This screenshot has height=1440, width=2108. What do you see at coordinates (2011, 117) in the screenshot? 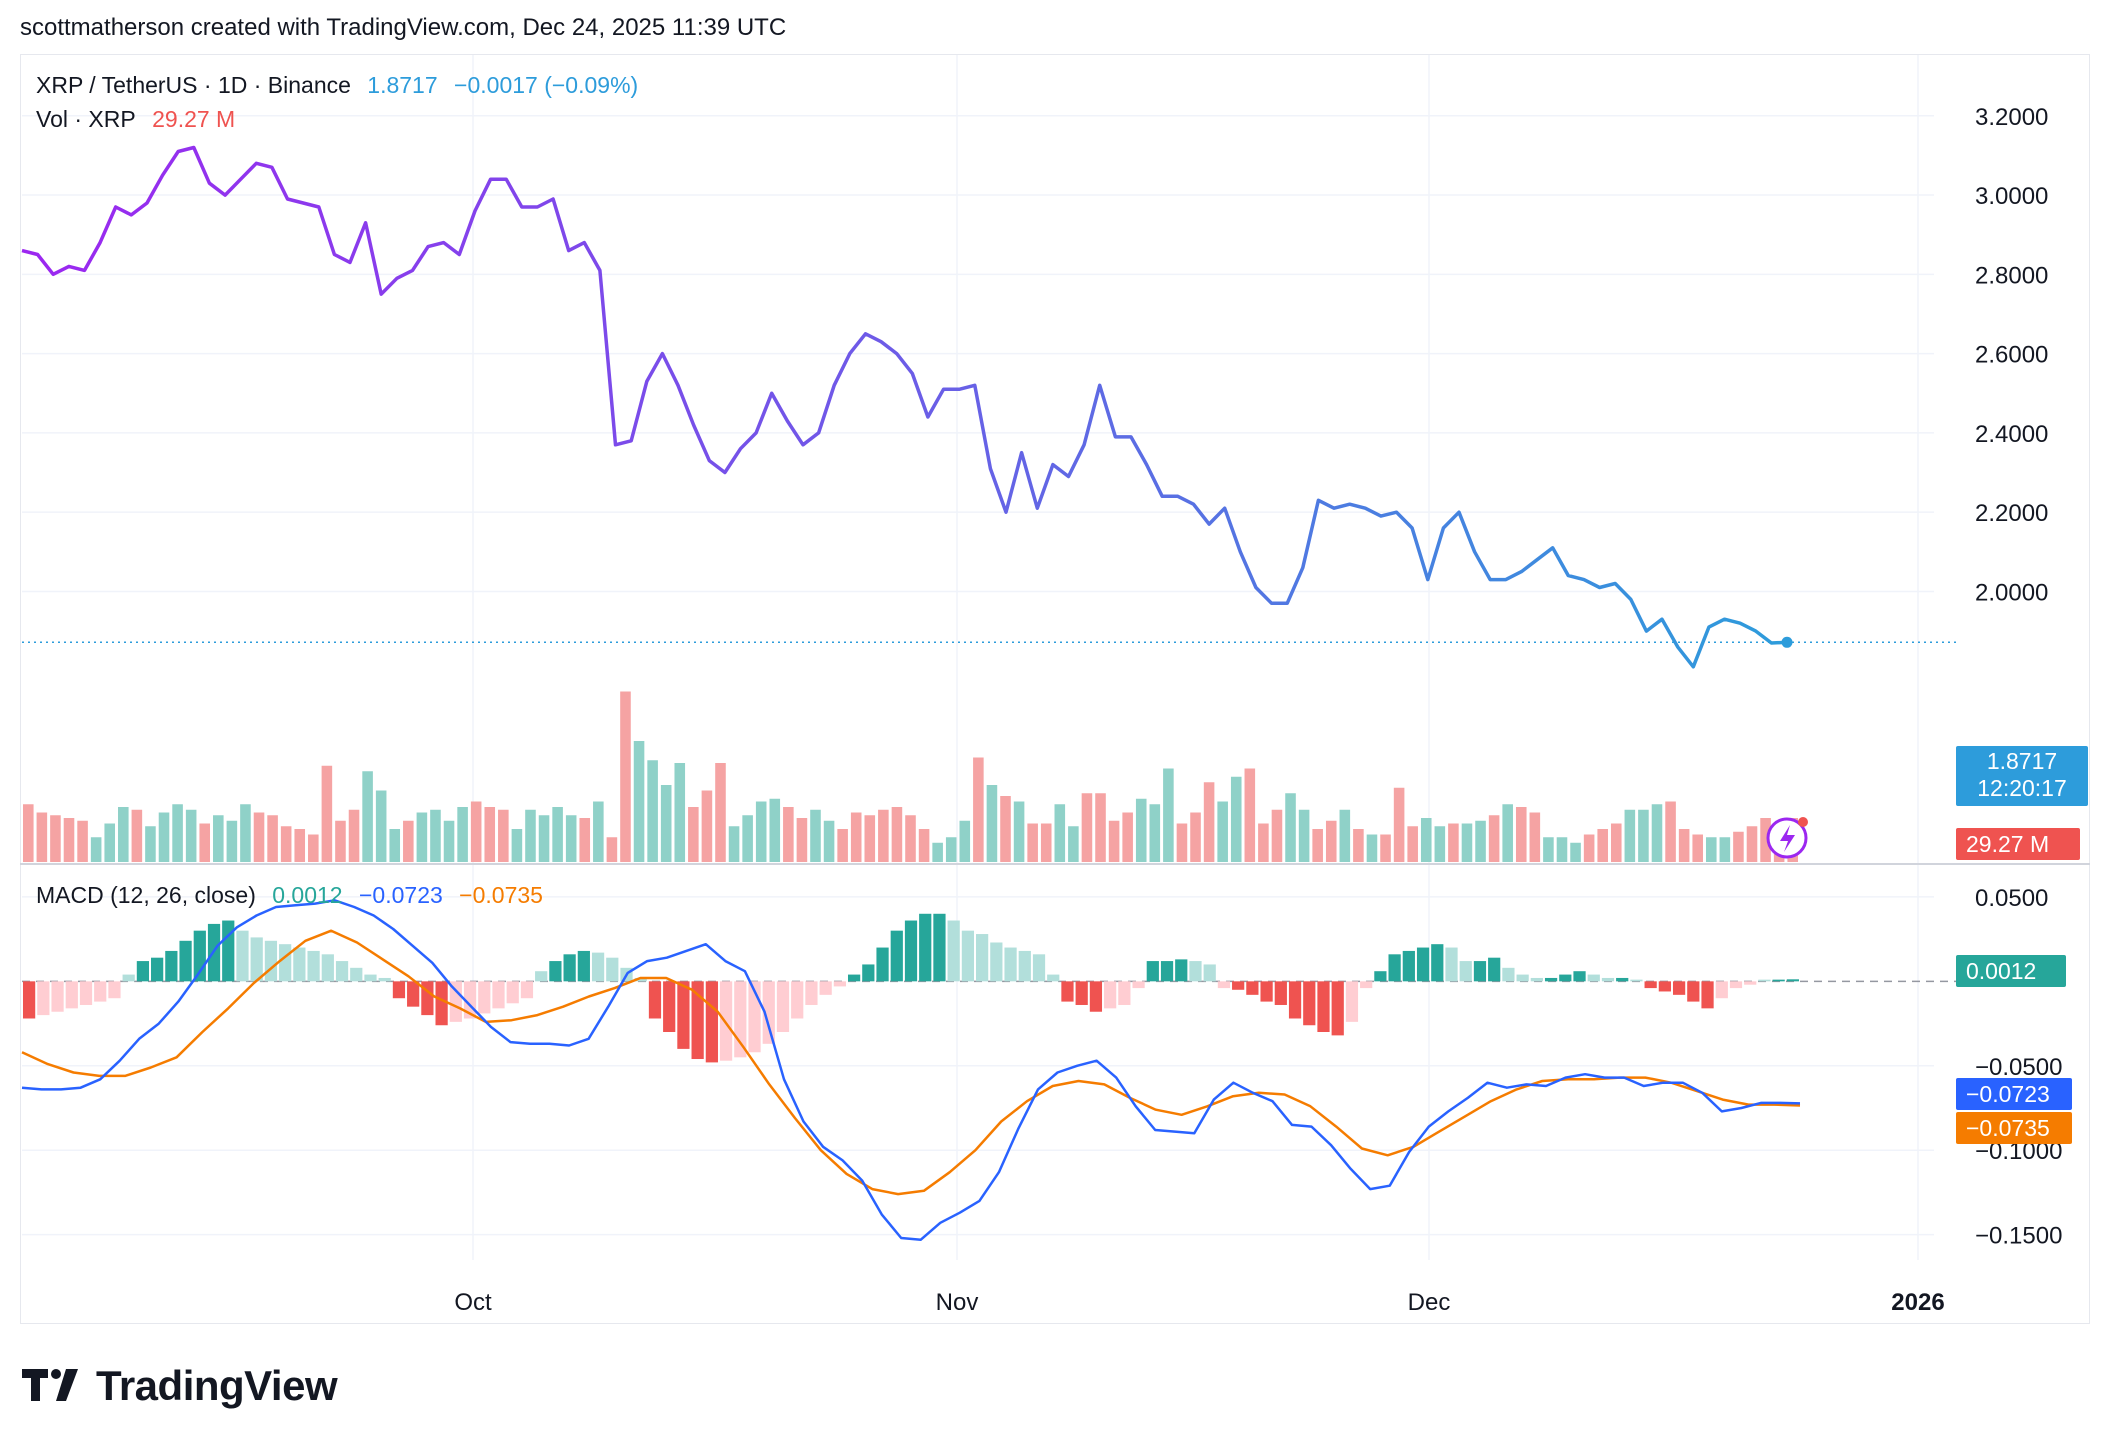
I see `price-axis-label-0: 3.2000` at bounding box center [2011, 117].